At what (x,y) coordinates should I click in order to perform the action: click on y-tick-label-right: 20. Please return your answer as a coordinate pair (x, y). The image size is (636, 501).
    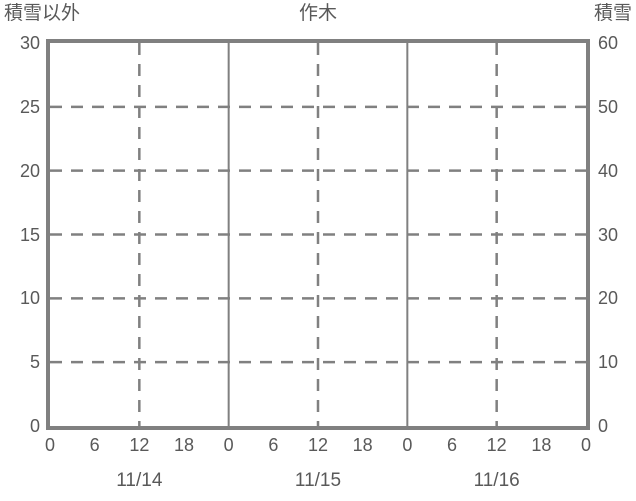
    Looking at the image, I should click on (608, 298).